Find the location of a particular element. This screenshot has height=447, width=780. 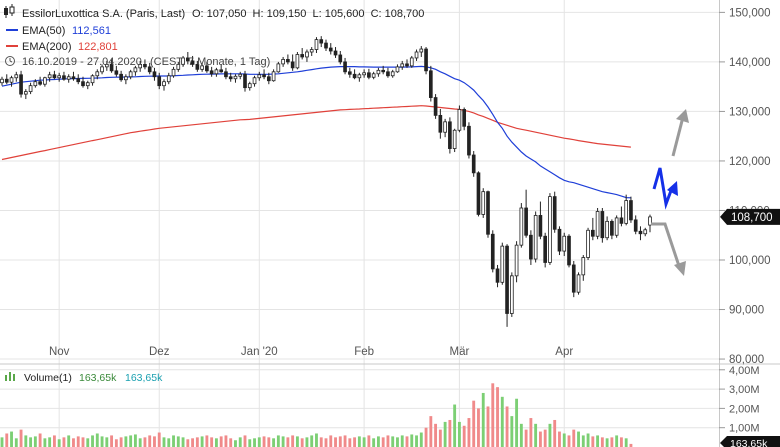

legend-period-detail: (CEST, 7 Monate, 1 Tag) is located at coordinates (210, 62).